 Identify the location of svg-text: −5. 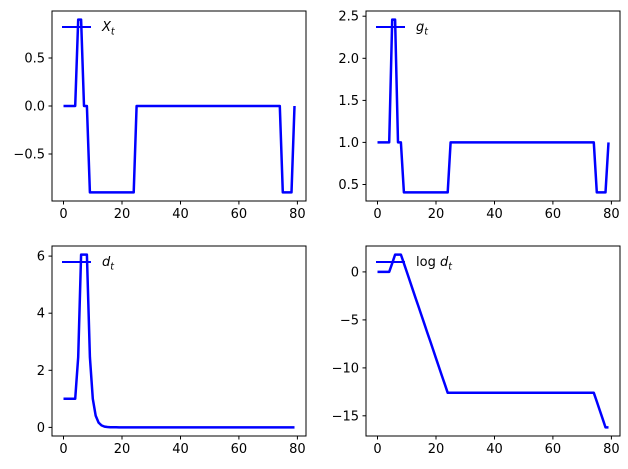
(349, 320).